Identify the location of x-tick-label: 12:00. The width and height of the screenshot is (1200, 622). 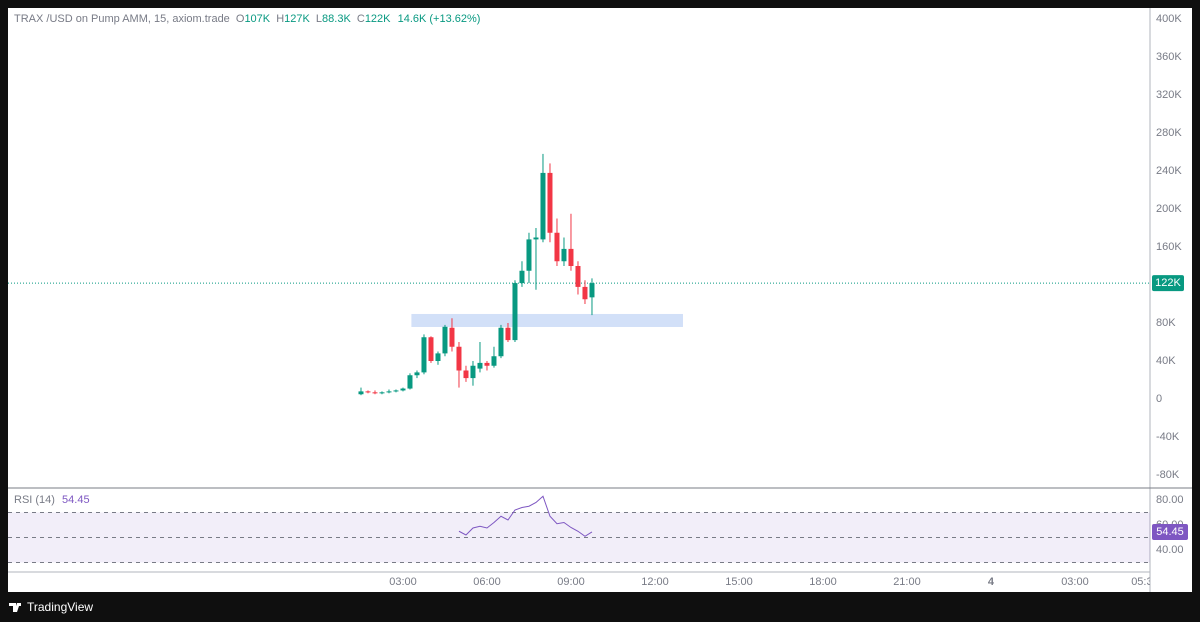
(655, 582).